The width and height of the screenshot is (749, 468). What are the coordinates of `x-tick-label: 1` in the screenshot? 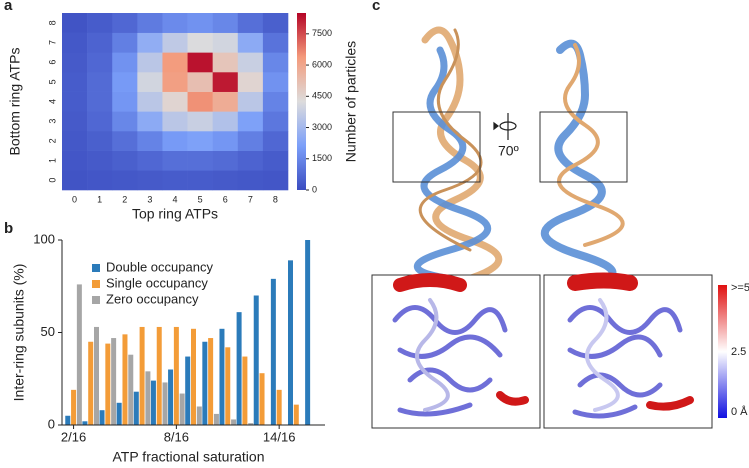 It's located at (99, 199).